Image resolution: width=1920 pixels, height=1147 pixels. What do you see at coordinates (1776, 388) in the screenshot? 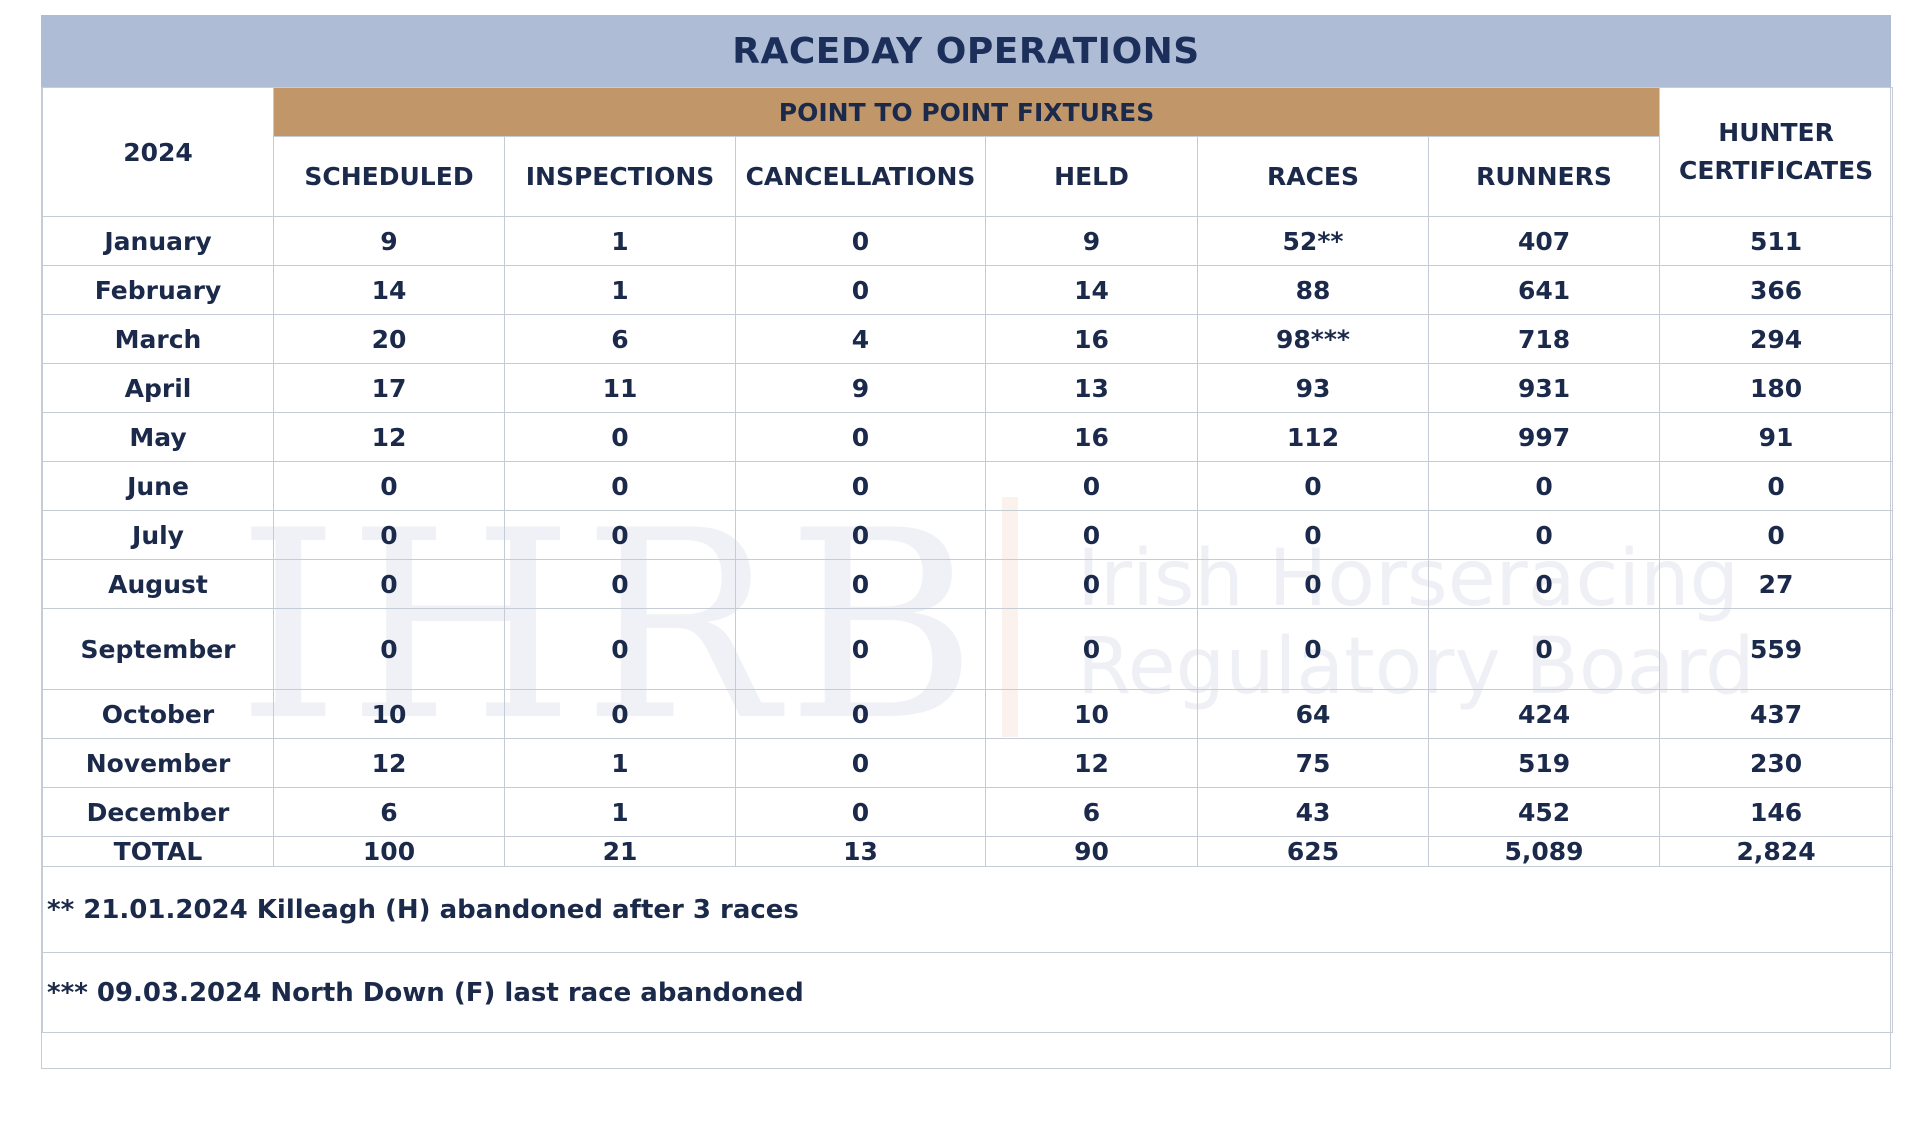
I see `hunter-certificates-cell: 180` at bounding box center [1776, 388].